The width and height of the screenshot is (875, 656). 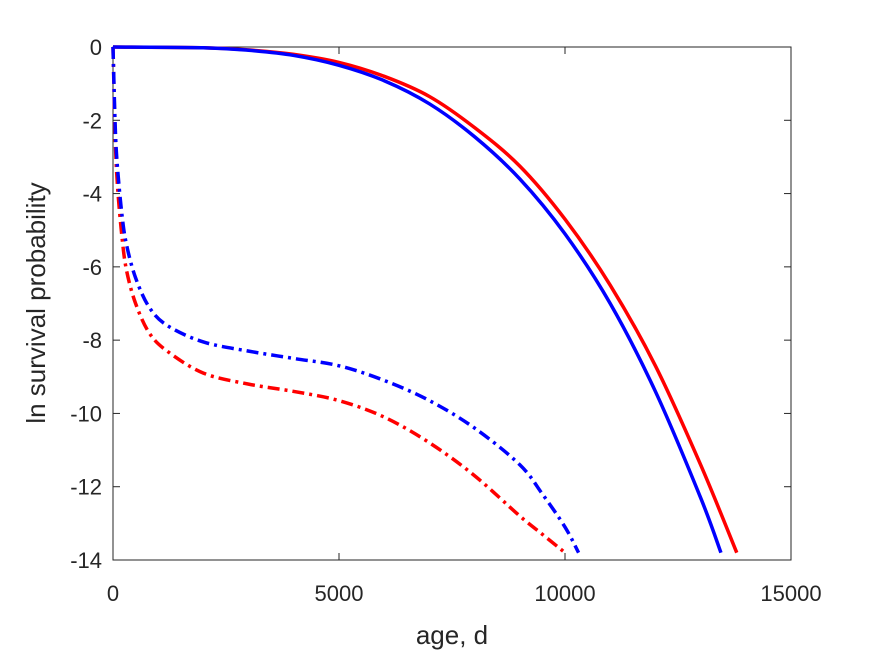 I want to click on y-tick-label: -8, so click(x=92, y=340).